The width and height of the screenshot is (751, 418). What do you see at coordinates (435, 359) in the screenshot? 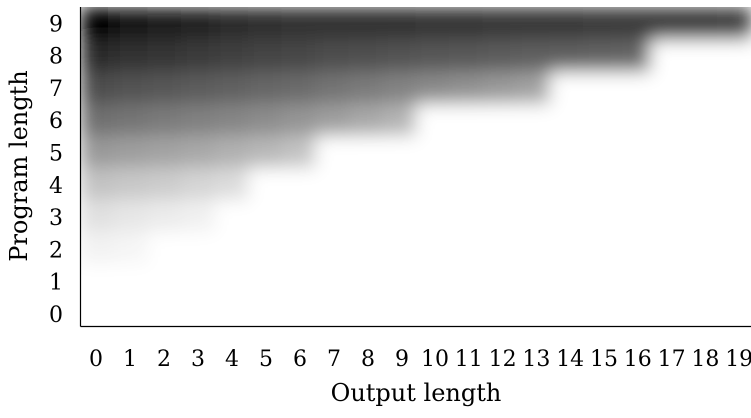
I see `x-tick-label: 10` at bounding box center [435, 359].